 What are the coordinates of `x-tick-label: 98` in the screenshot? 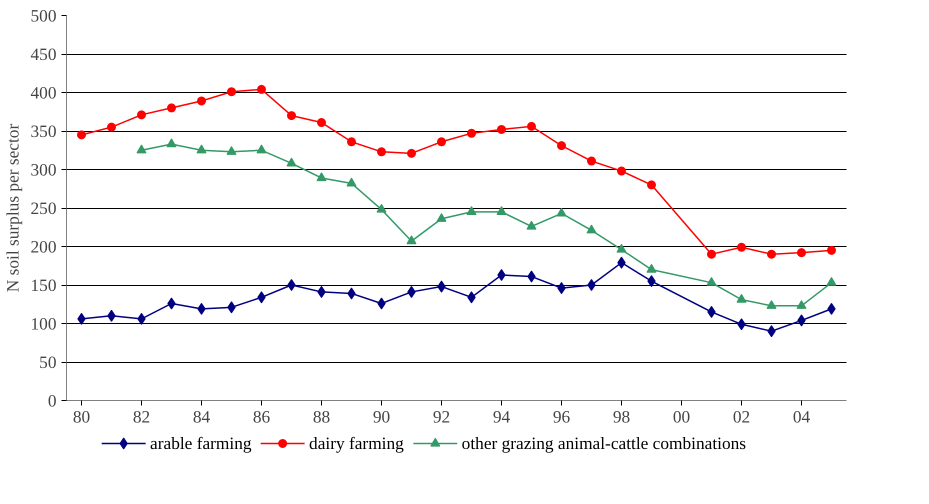 It's located at (621, 417).